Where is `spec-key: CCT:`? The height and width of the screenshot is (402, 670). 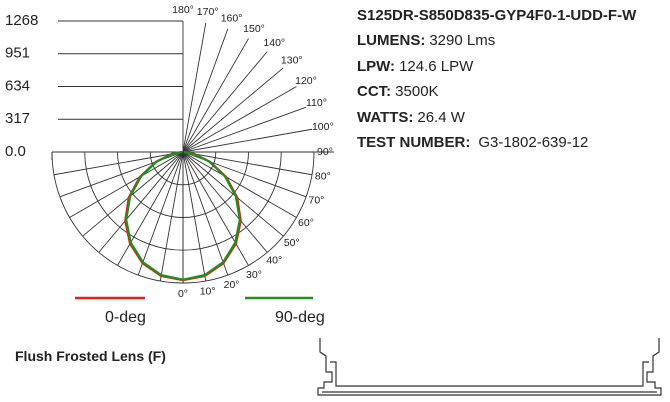 spec-key: CCT: is located at coordinates (374, 91).